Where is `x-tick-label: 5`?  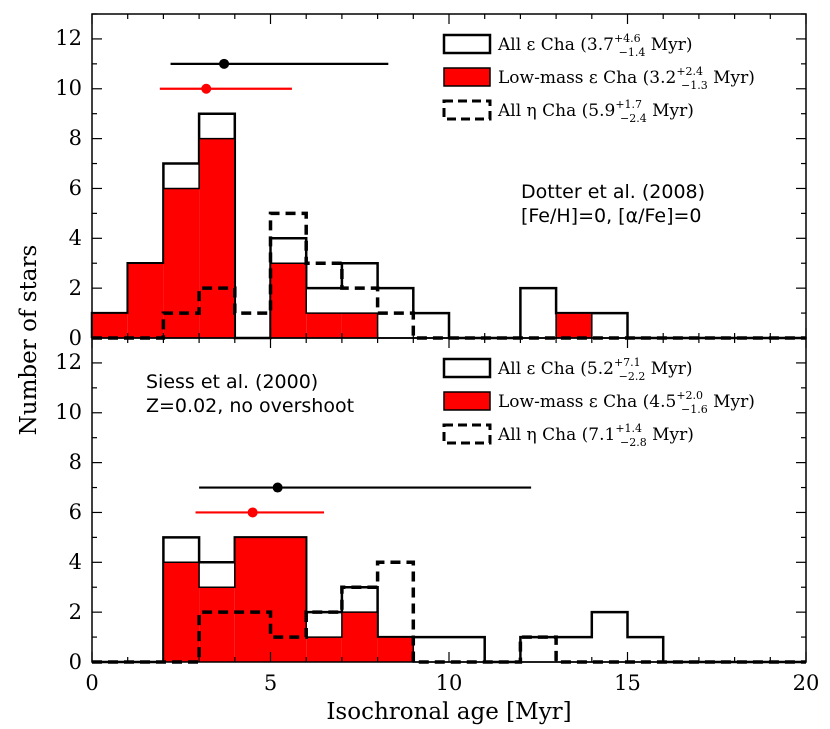 x-tick-label: 5 is located at coordinates (270, 683).